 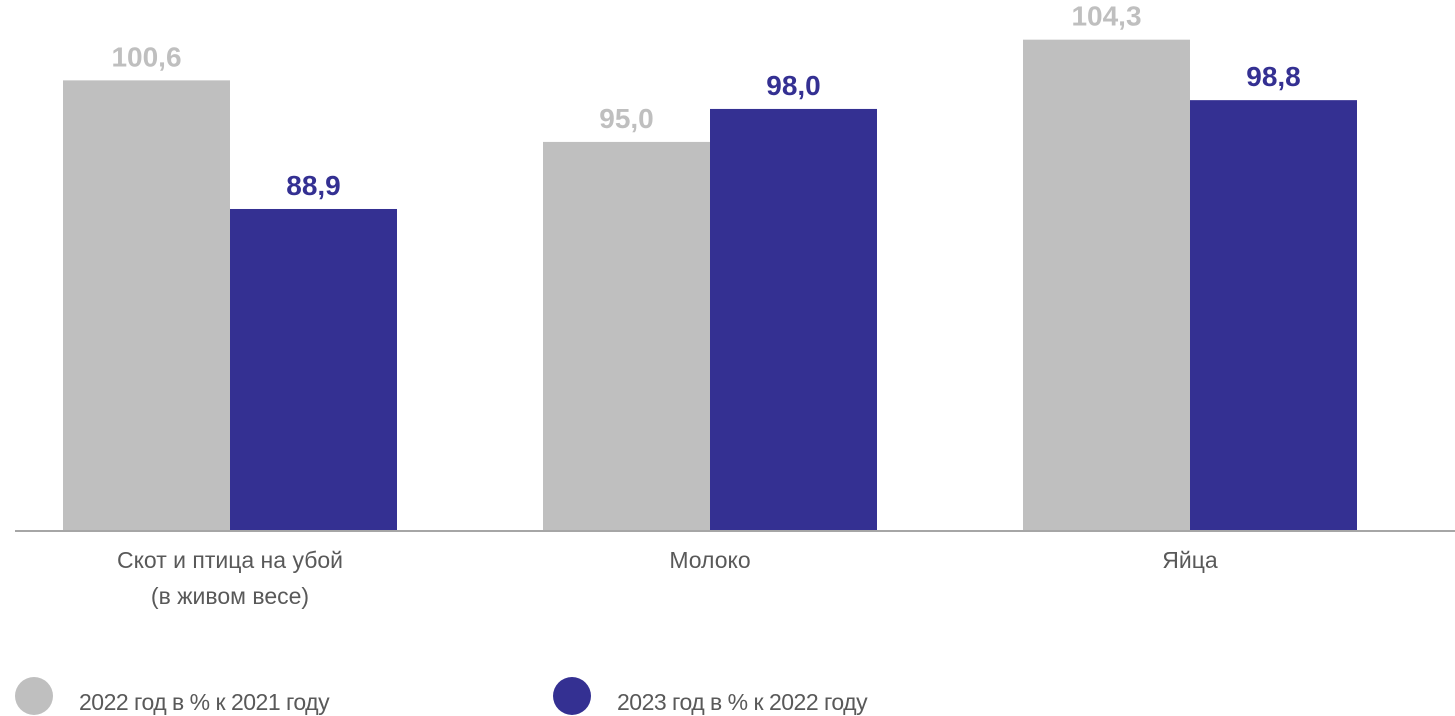 I want to click on data-label-2023-2: 98,8, so click(x=1273, y=76).